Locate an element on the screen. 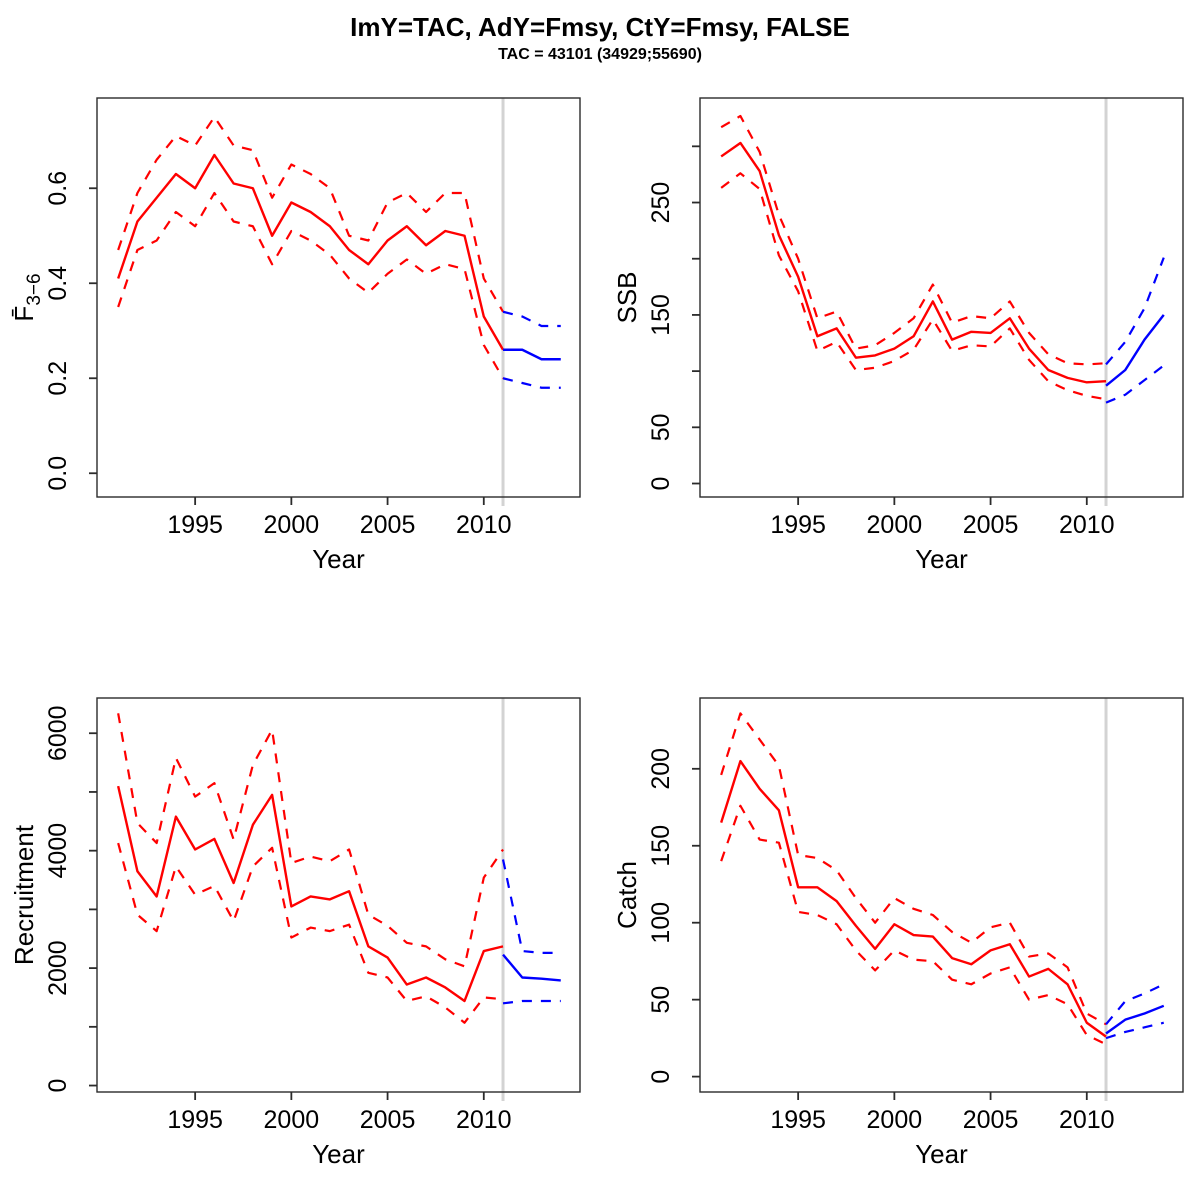 The image size is (1200, 1200). y-axis-title: SSB is located at coordinates (627, 297).